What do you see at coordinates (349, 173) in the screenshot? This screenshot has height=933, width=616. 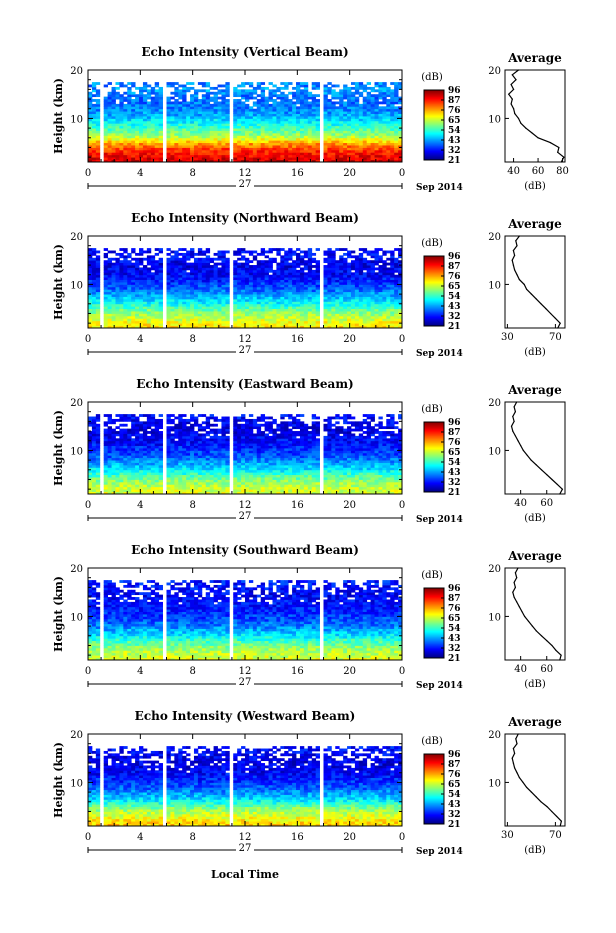 I see `x-tick-label: 20` at bounding box center [349, 173].